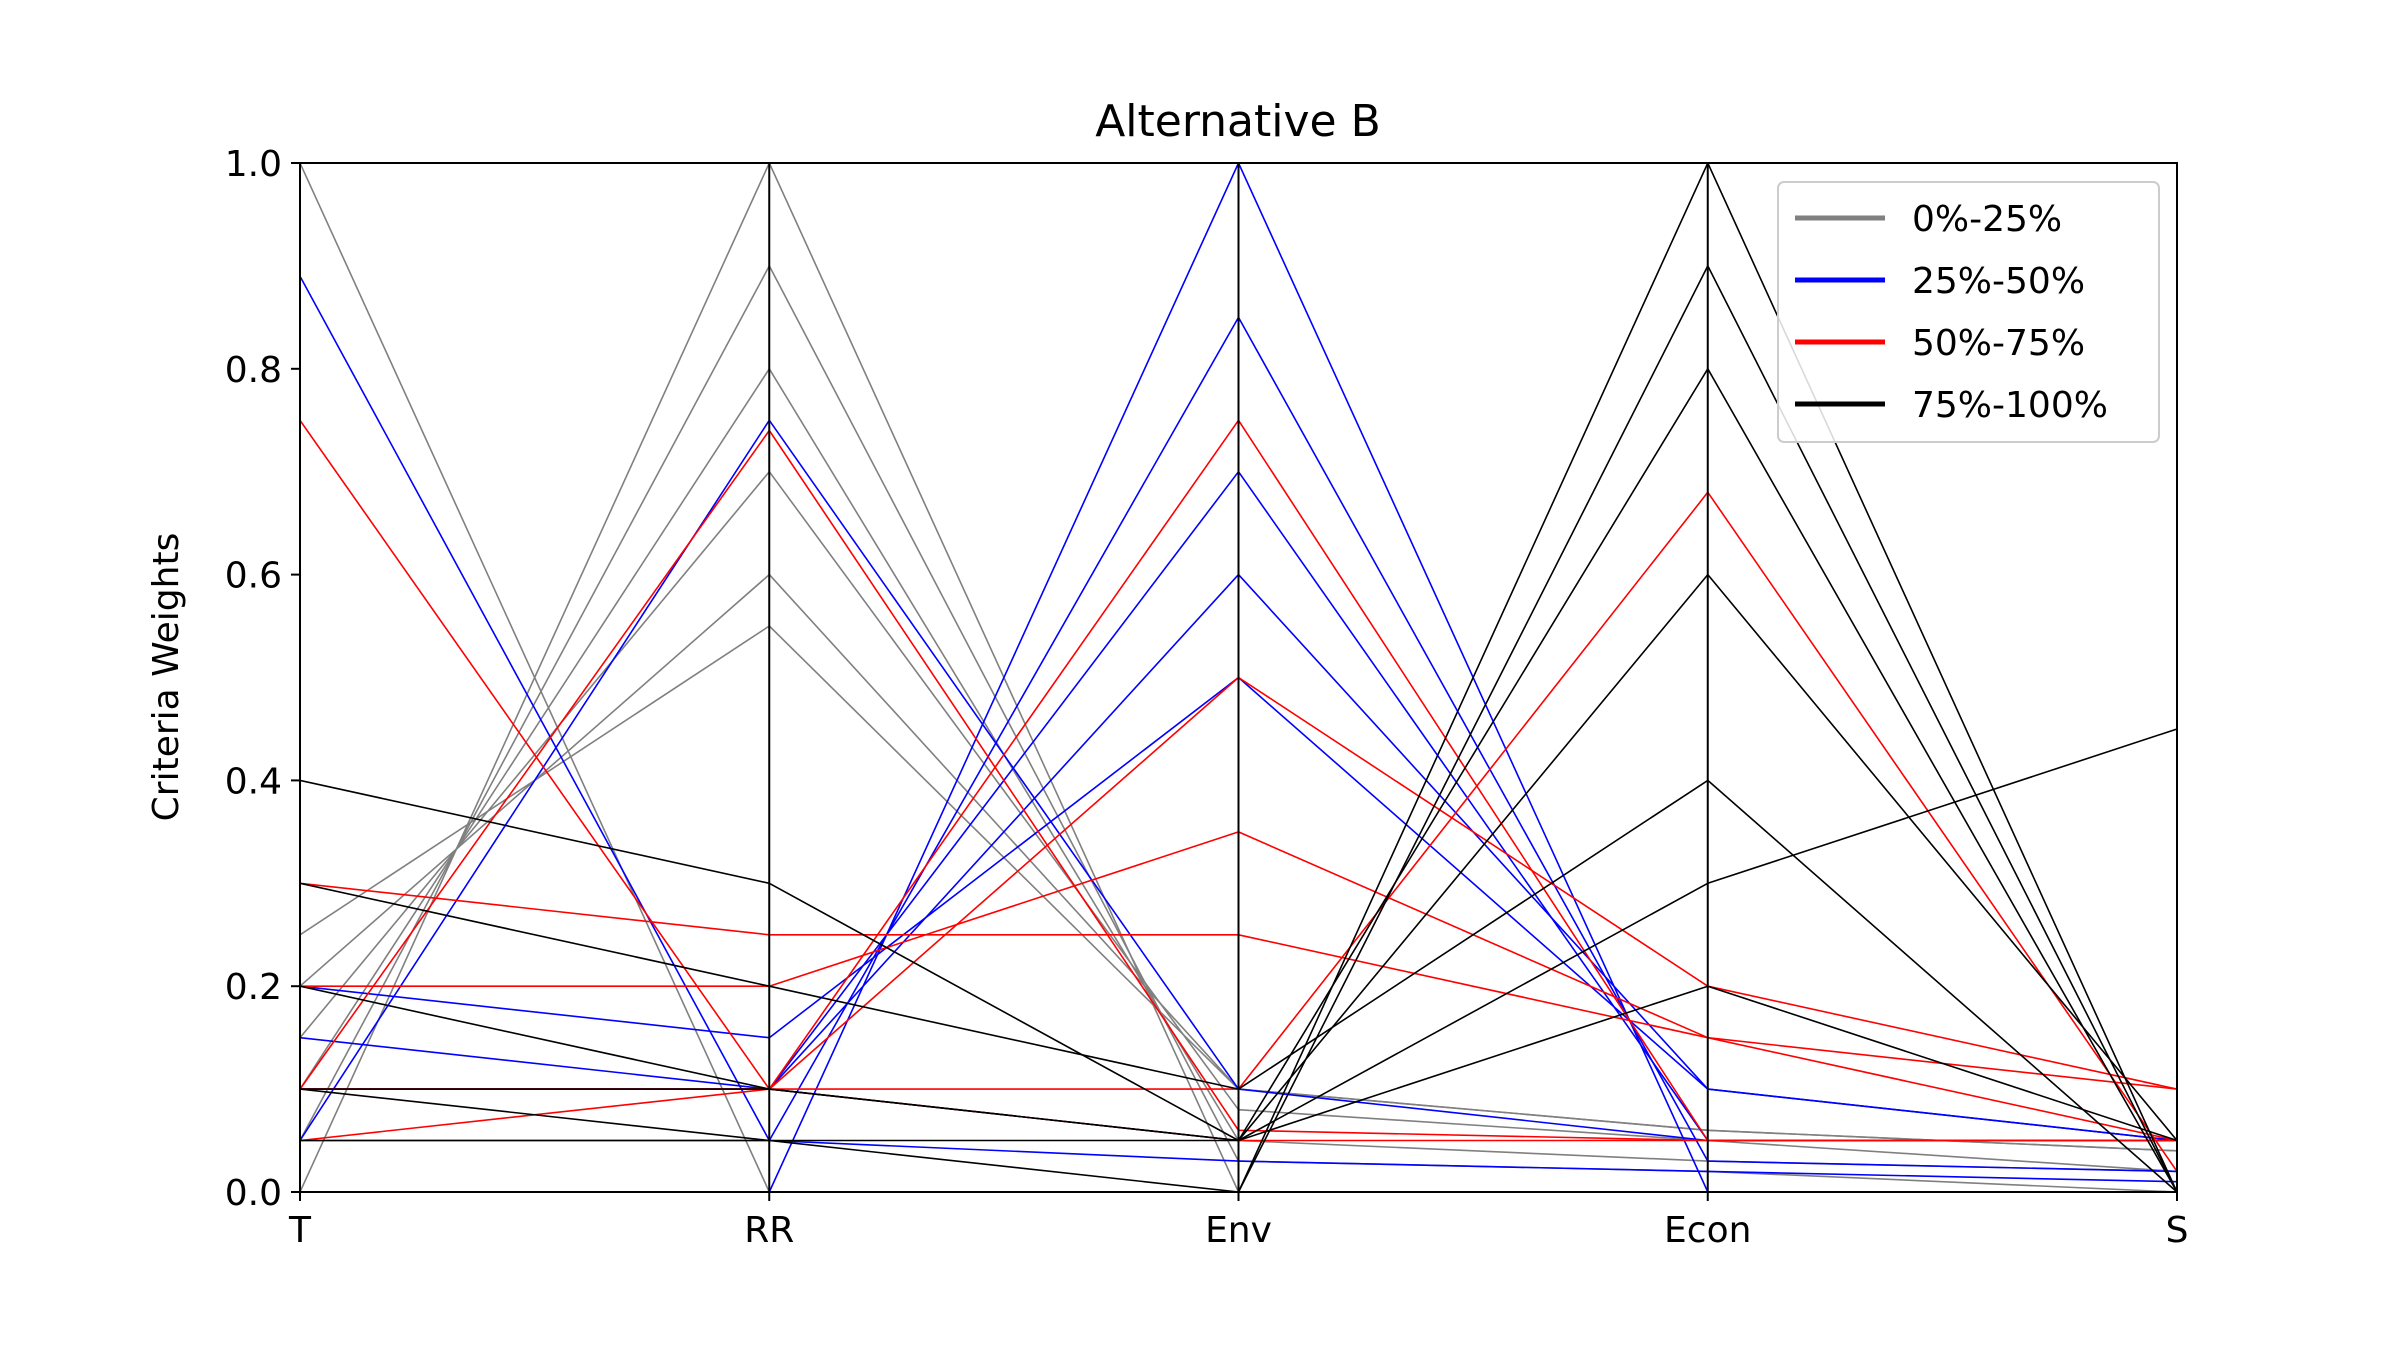  I want to click on legend-box, so click(1968, 312).